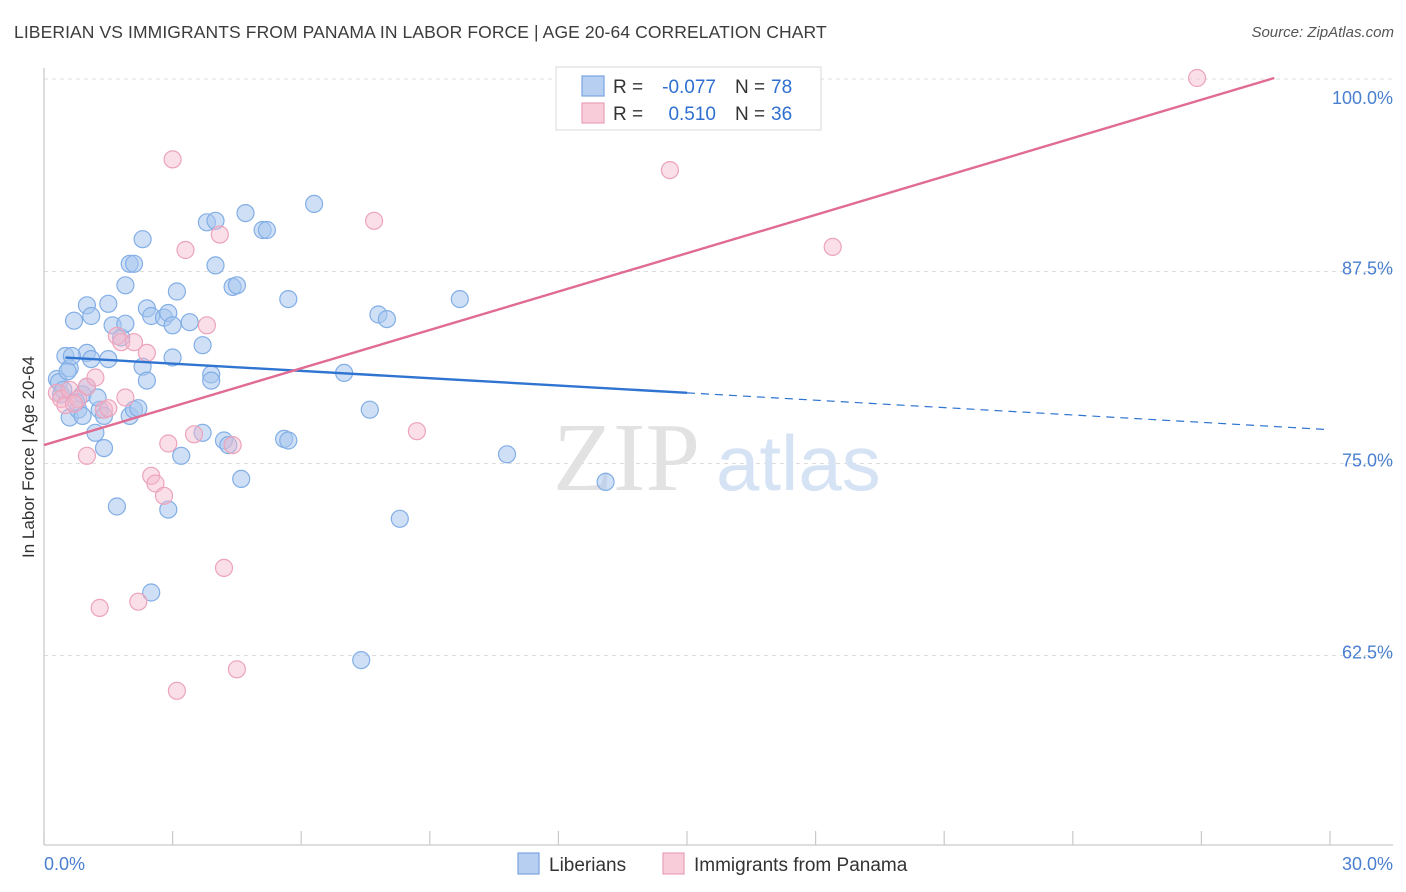  Describe the element at coordinates (750, 87) in the screenshot. I see `legend-n-label-1: N =` at that location.